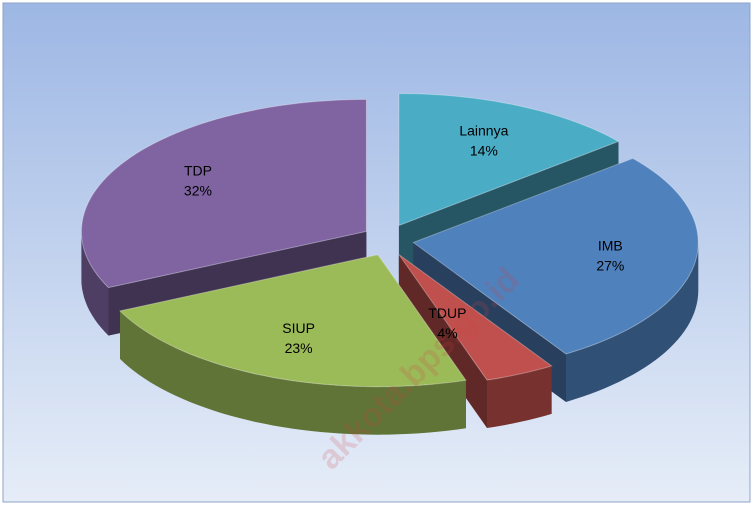 This screenshot has width=754, height=506. What do you see at coordinates (483, 131) in the screenshot?
I see `slice-label: Lainnya` at bounding box center [483, 131].